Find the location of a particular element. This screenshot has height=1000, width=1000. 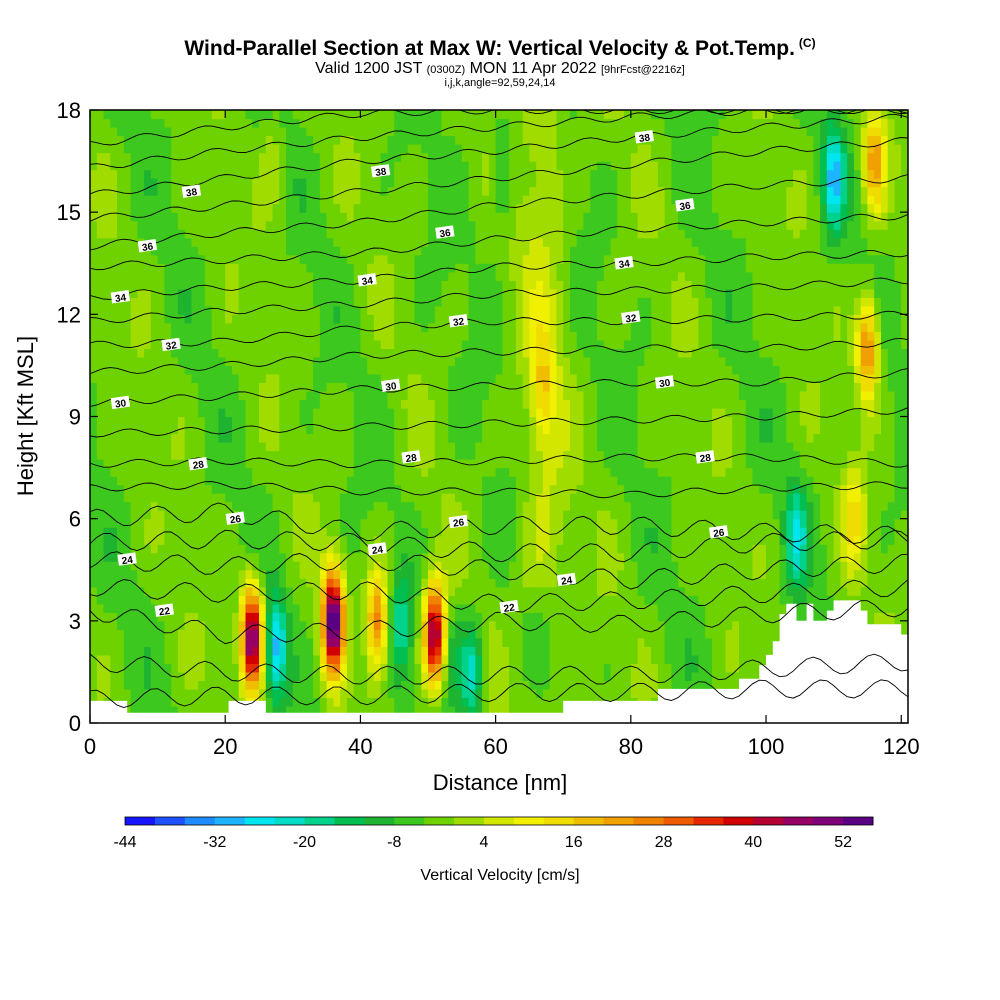

copyright-mark: (C) is located at coordinates (807, 43).